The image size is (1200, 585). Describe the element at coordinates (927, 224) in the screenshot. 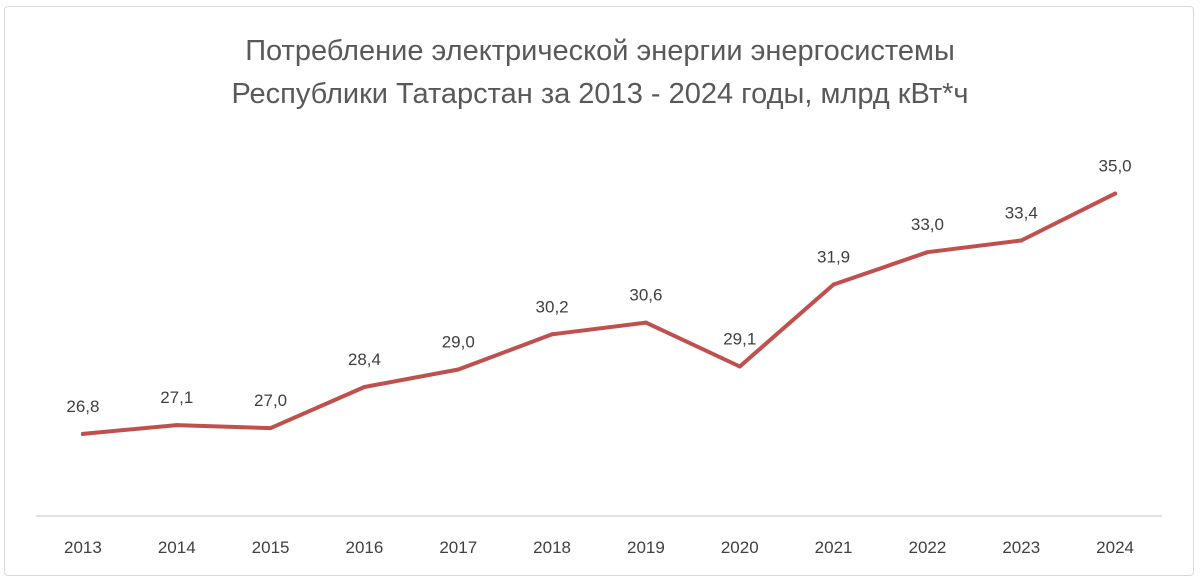

I see `data-label: 33,0` at that location.